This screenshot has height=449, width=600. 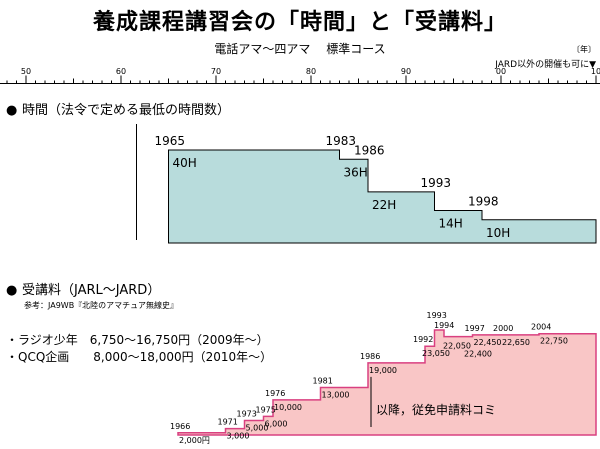 What do you see at coordinates (423, 339) in the screenshot?
I see `fee-year-label: 1992` at bounding box center [423, 339].